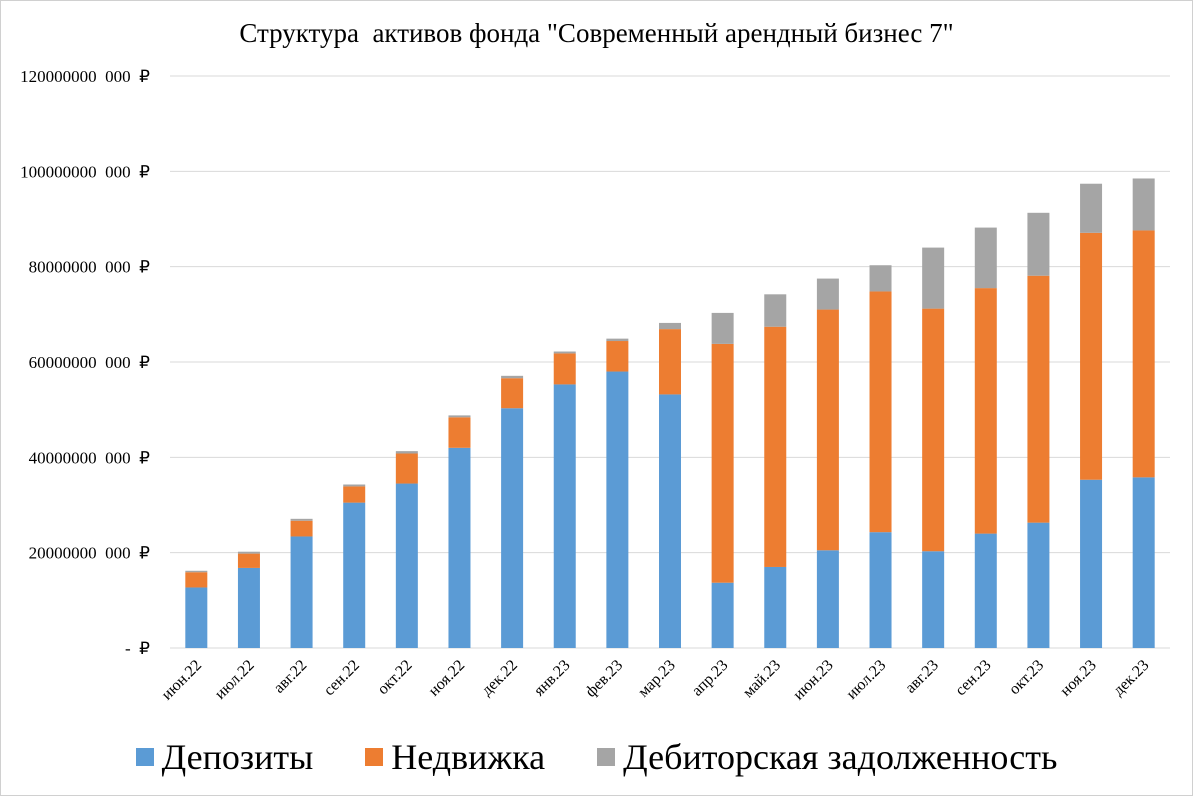 The image size is (1193, 796). I want to click on x-tick-label: ноя.23, so click(1078, 678).